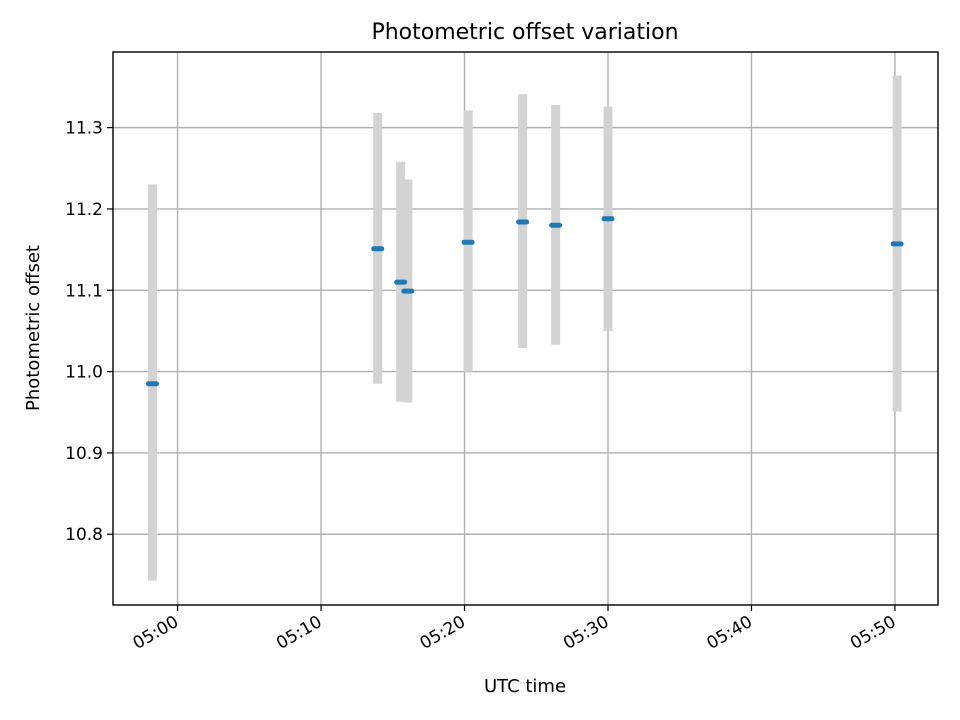 This screenshot has height=720, width=960. What do you see at coordinates (84, 373) in the screenshot?
I see `y-tick-label: 11.0` at bounding box center [84, 373].